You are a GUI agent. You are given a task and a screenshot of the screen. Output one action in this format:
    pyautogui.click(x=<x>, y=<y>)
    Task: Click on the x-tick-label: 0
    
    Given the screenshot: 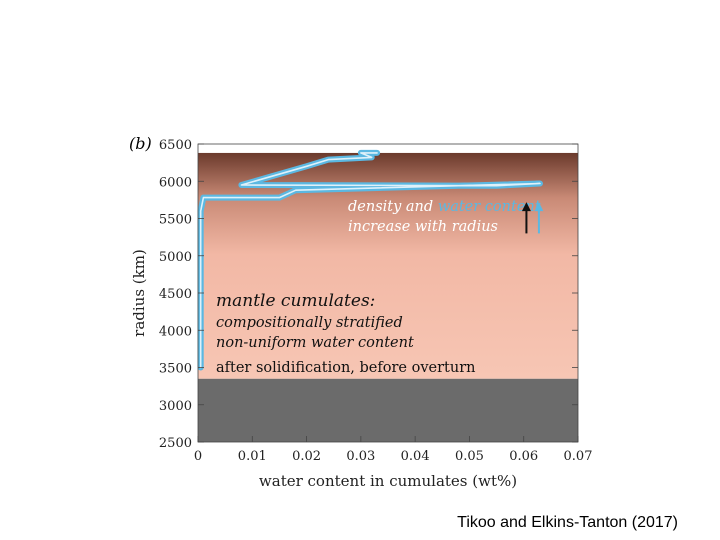 What is the action you would take?
    pyautogui.click(x=198, y=456)
    